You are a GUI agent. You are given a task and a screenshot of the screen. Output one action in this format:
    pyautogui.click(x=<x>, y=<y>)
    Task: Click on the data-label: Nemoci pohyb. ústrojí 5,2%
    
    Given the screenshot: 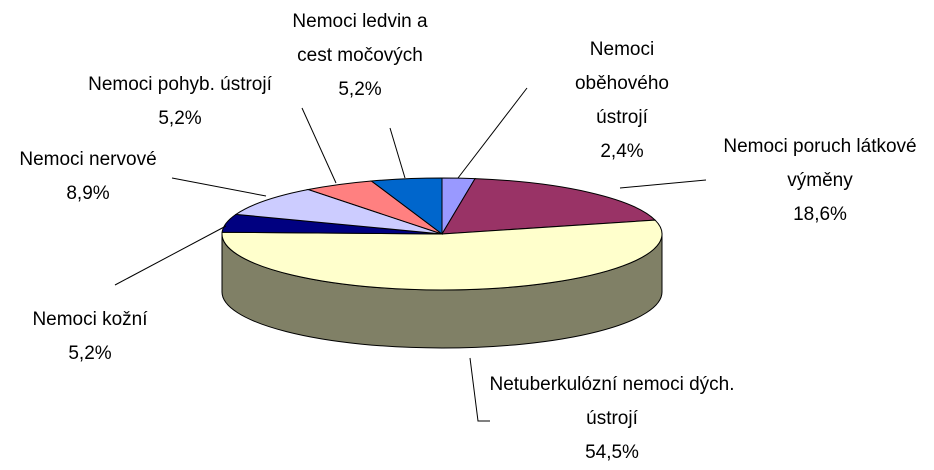 What is the action you would take?
    pyautogui.click(x=180, y=102)
    